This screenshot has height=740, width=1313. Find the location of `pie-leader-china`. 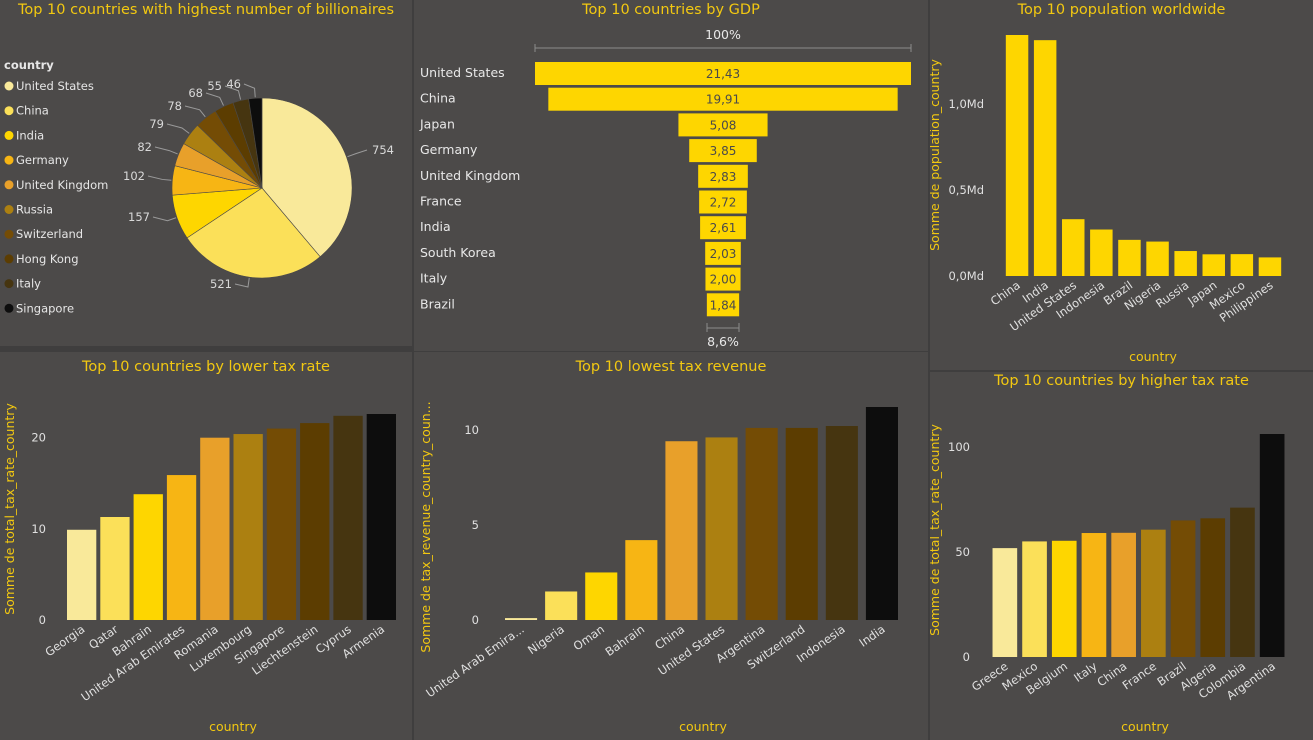

pie-leader-china is located at coordinates (242, 283).